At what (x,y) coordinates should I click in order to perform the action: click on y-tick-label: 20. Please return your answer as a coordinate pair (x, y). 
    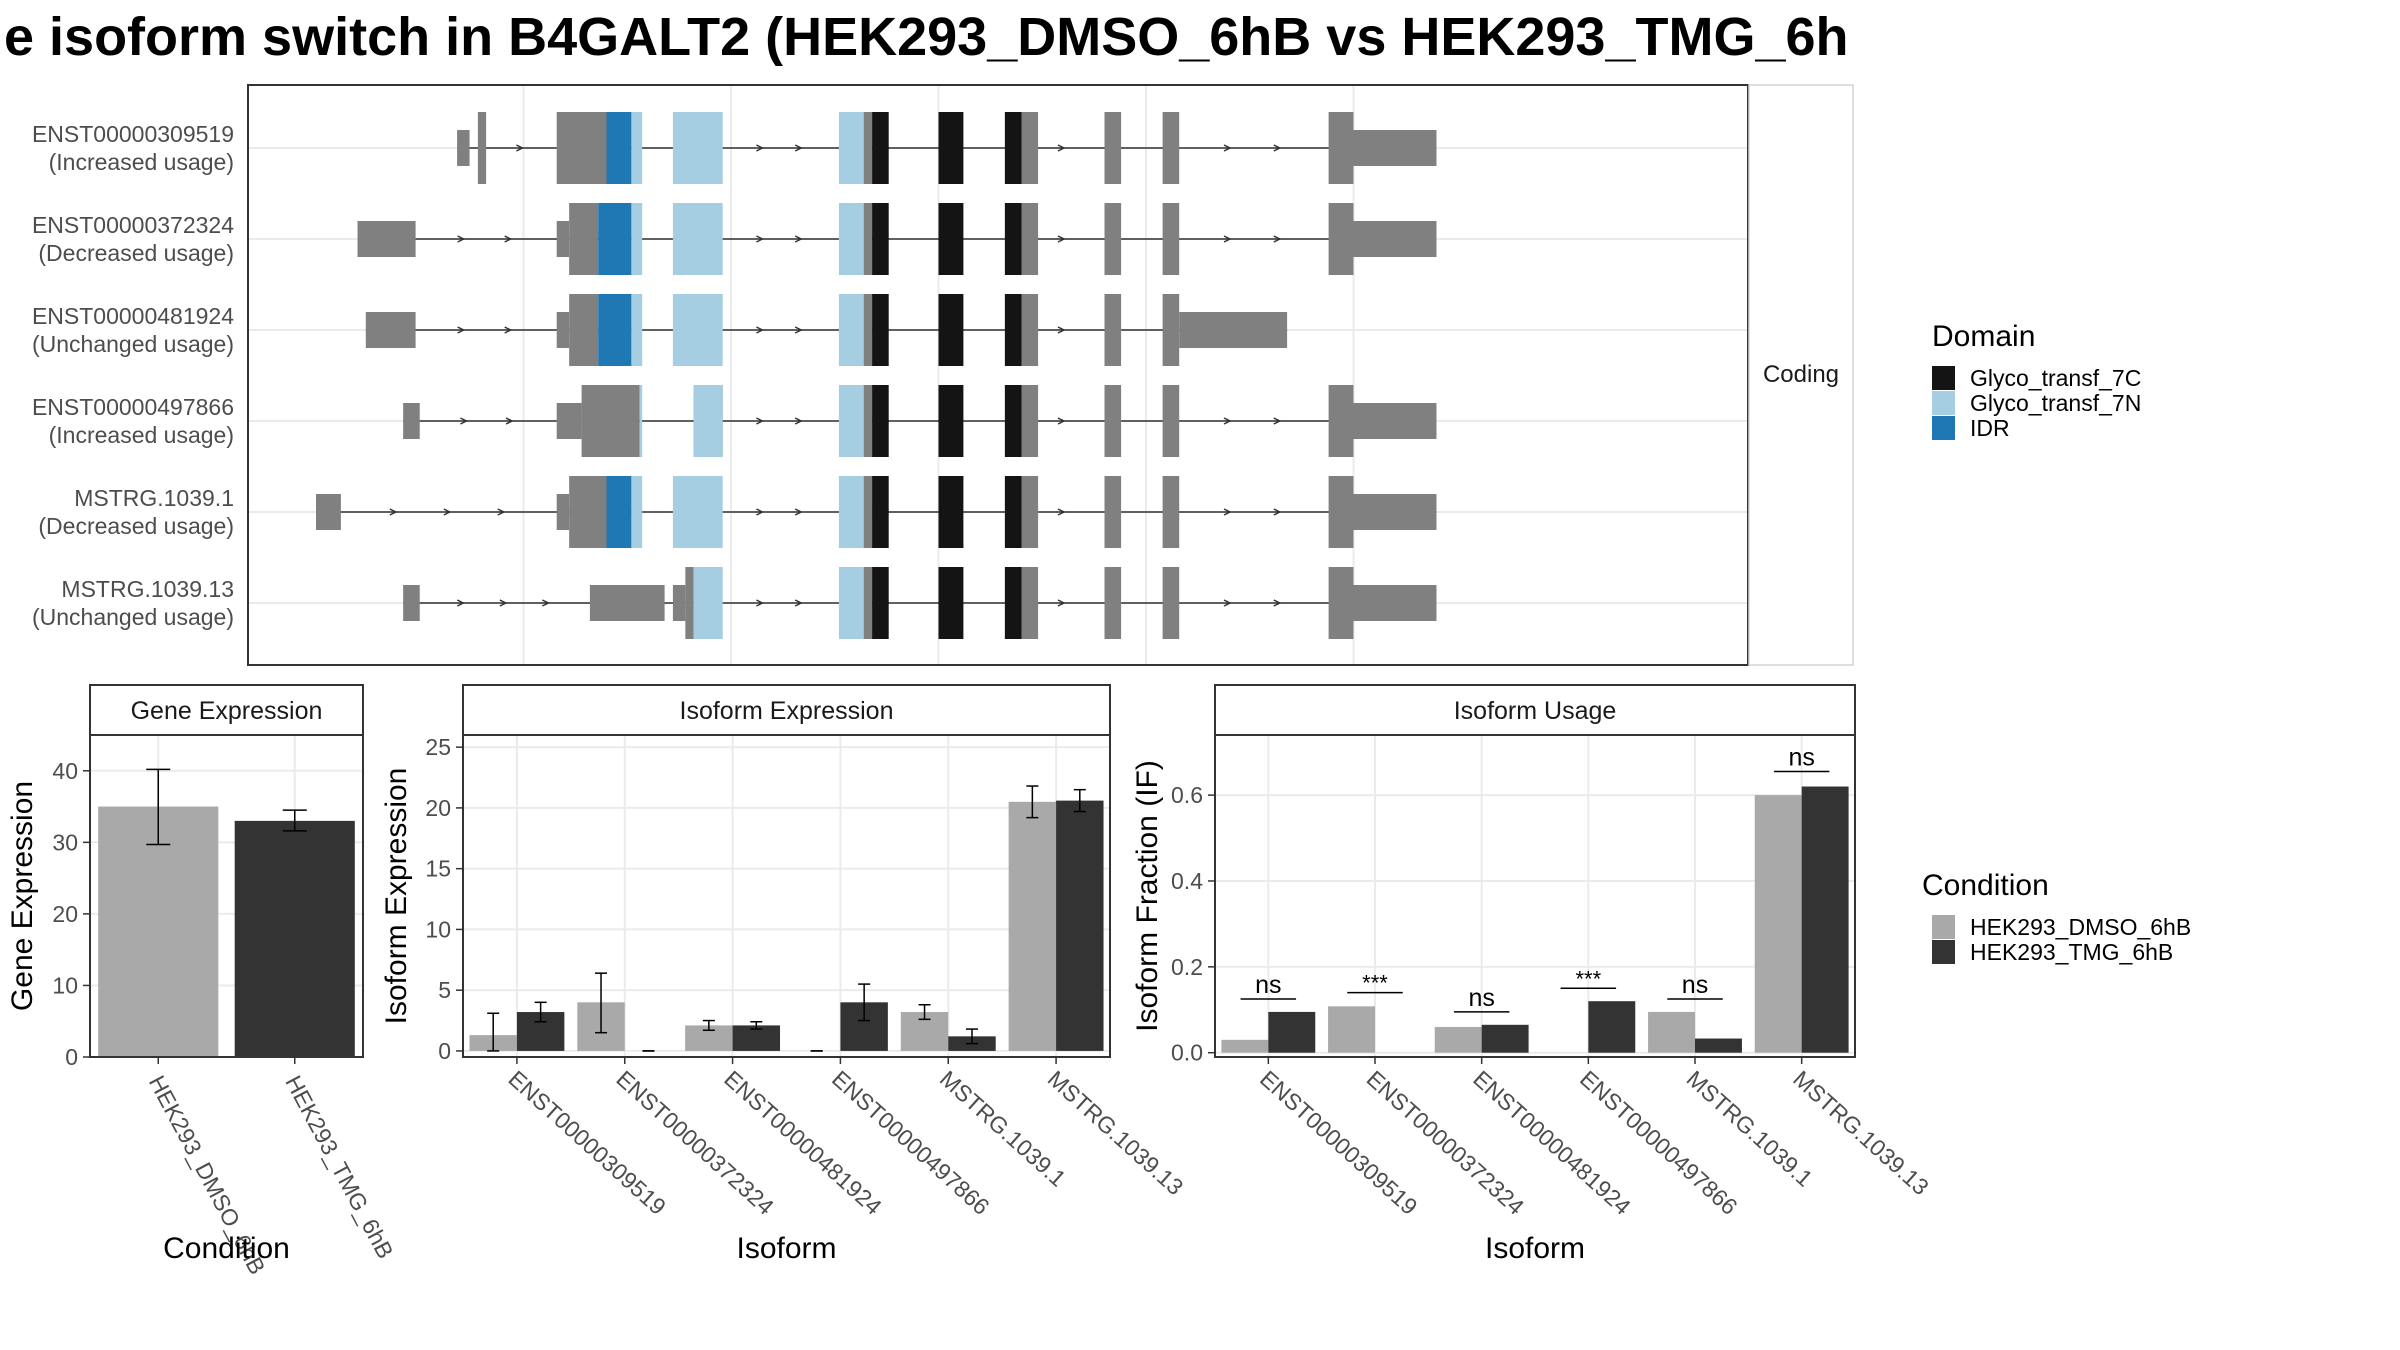
    Looking at the image, I should click on (438, 808).